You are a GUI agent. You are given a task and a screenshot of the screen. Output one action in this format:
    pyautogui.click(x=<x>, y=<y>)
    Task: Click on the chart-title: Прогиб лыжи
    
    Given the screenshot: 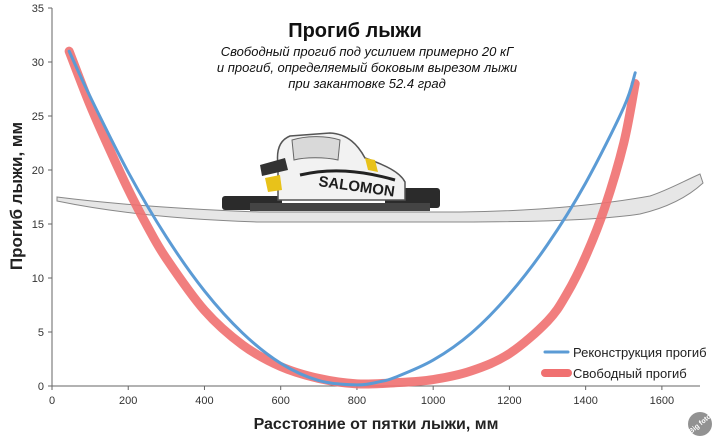 What is the action you would take?
    pyautogui.click(x=355, y=31)
    